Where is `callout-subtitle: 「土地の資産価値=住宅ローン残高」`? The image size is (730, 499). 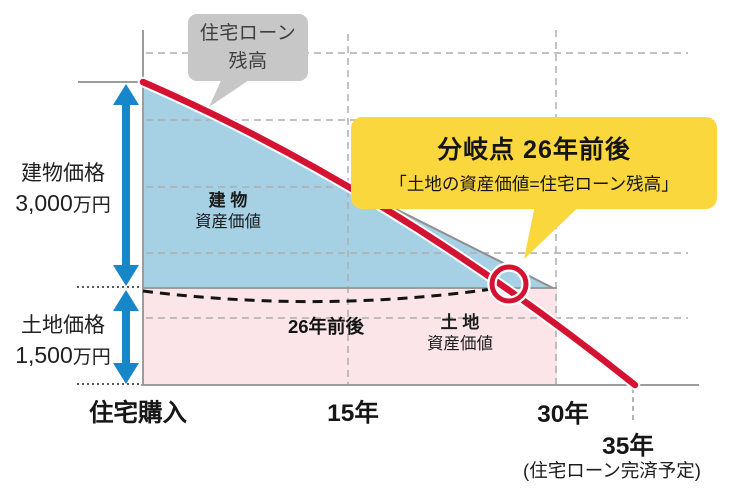
callout-subtitle: 「土地の資産価値=住宅ローン残高」 is located at coordinates (534, 184).